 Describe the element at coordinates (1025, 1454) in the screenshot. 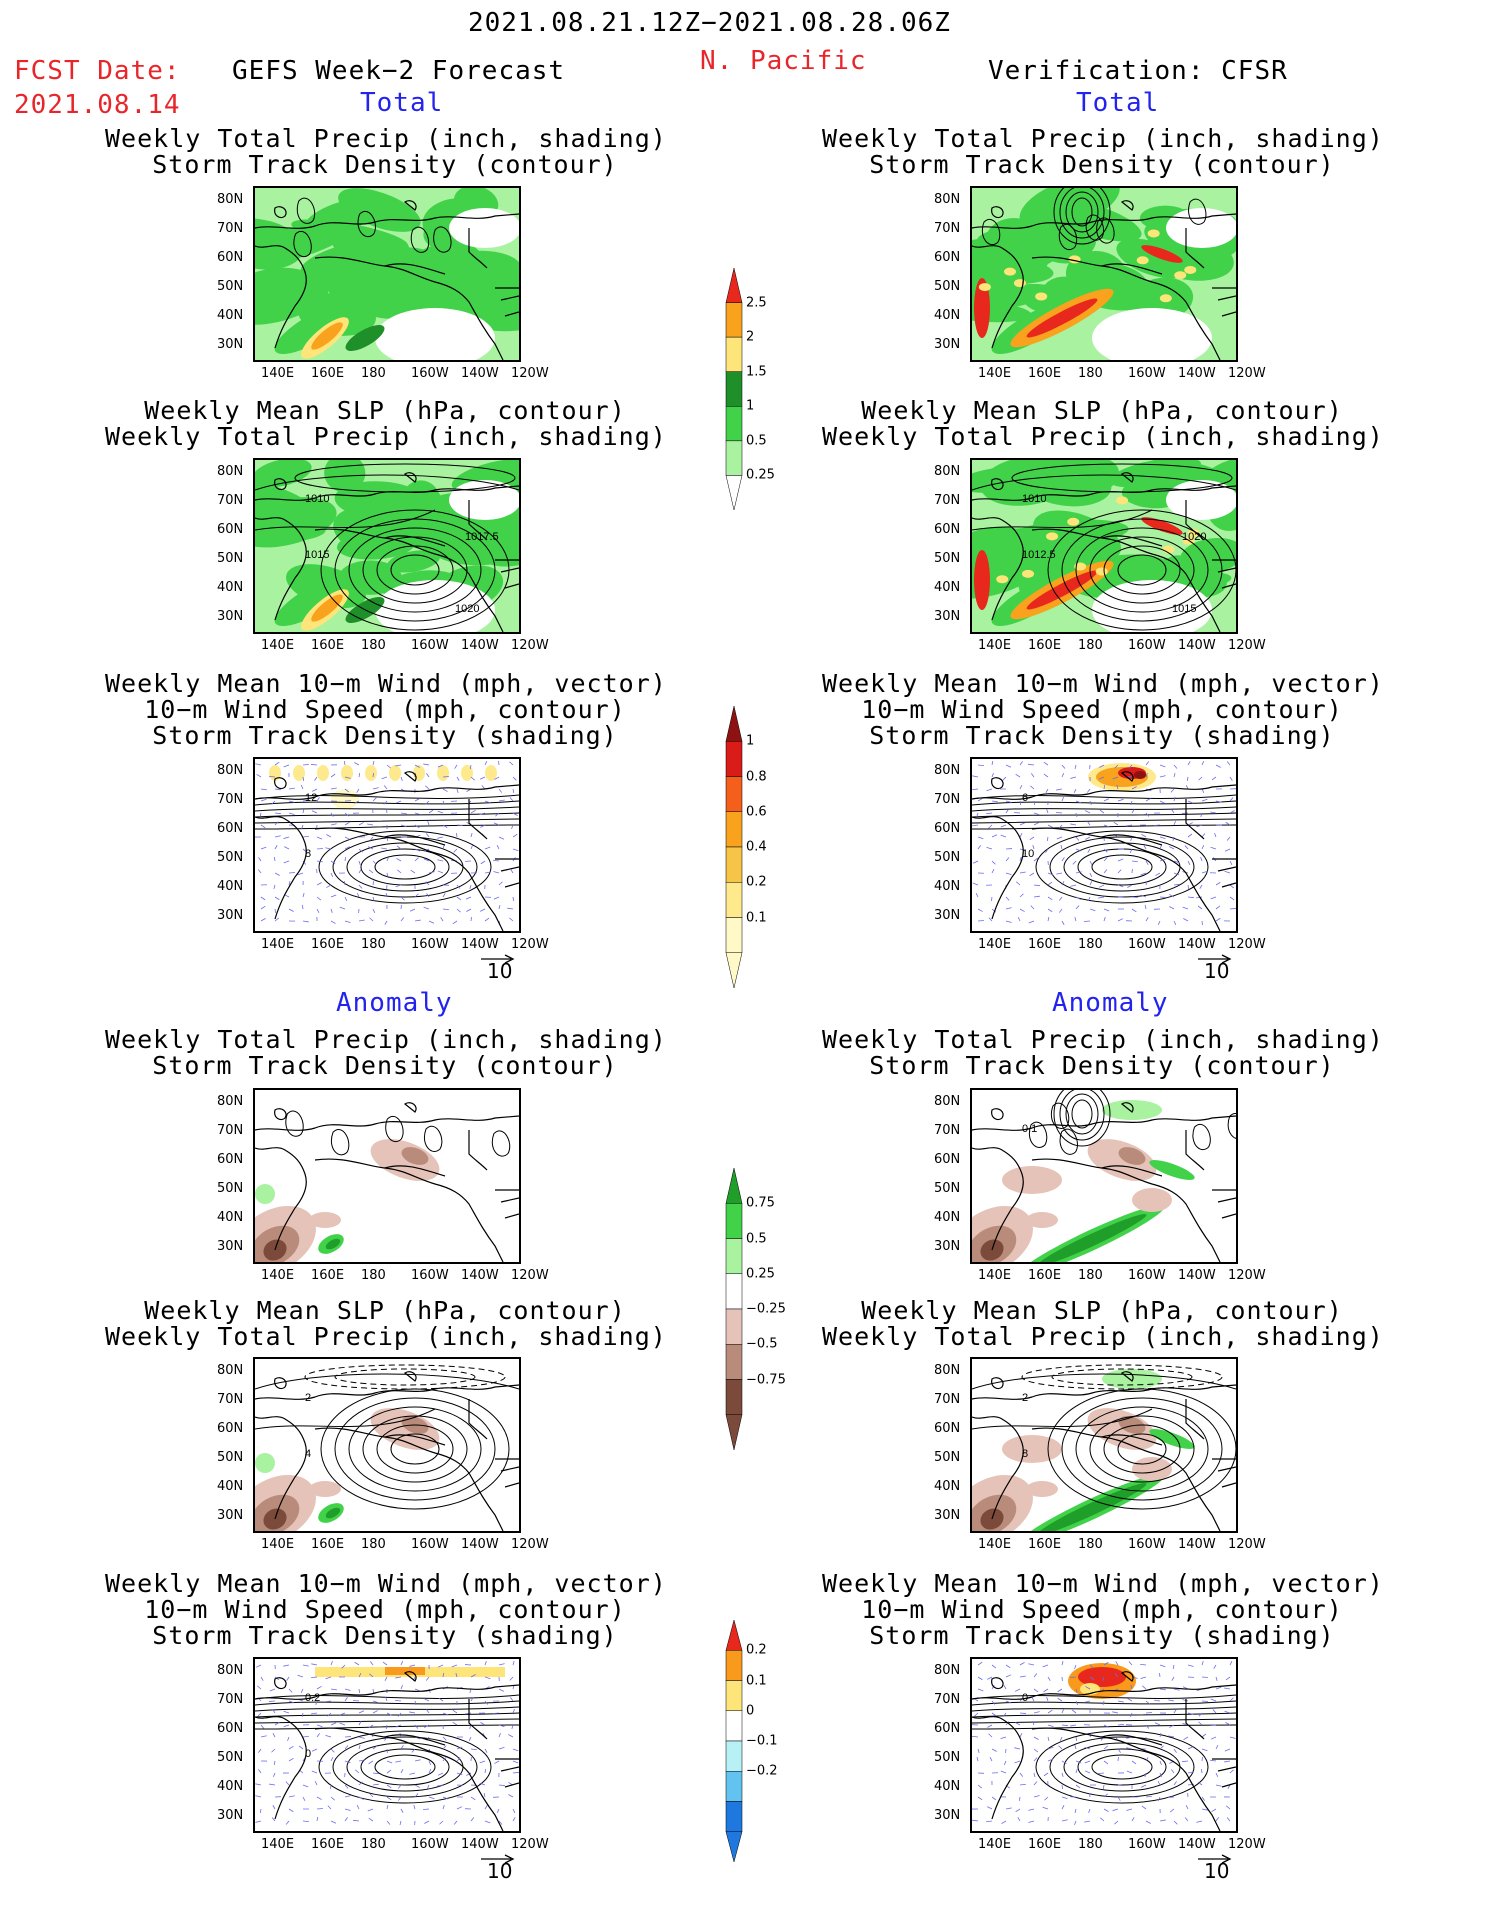

I see `contour-label: 8` at that location.